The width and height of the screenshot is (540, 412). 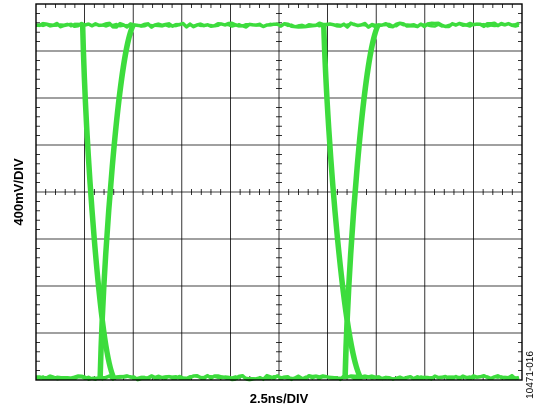 What do you see at coordinates (530, 375) in the screenshot?
I see `figure-id: 10471-016` at bounding box center [530, 375].